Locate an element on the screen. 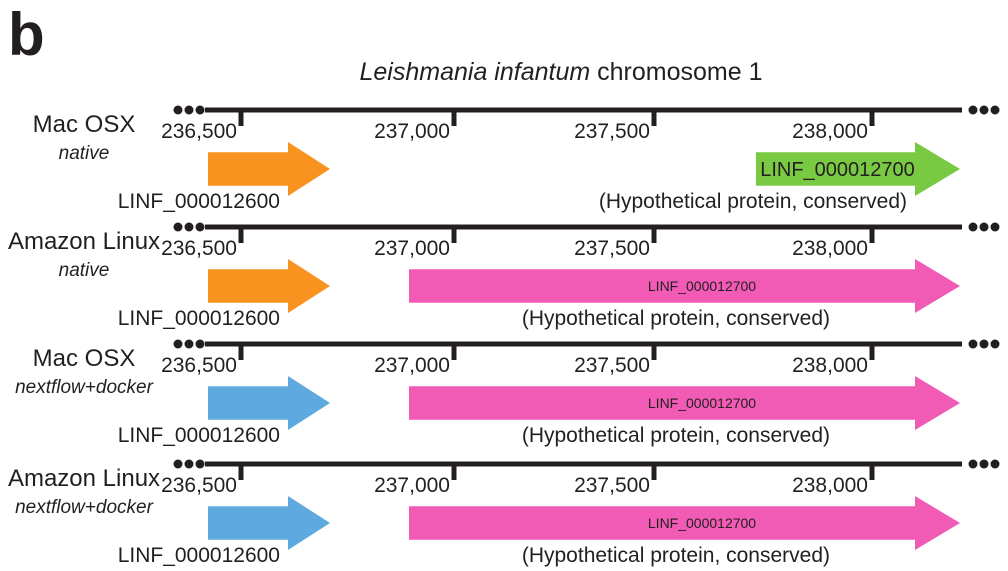  panel-letter: b is located at coordinates (26, 34).